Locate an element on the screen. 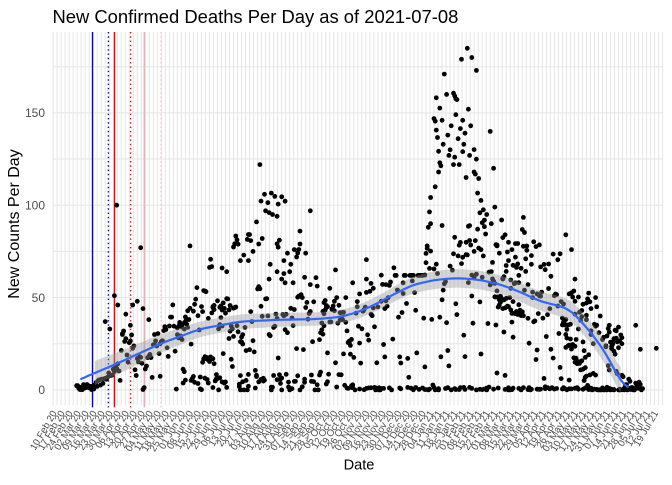  svg-text: 50 is located at coordinates (39, 298).